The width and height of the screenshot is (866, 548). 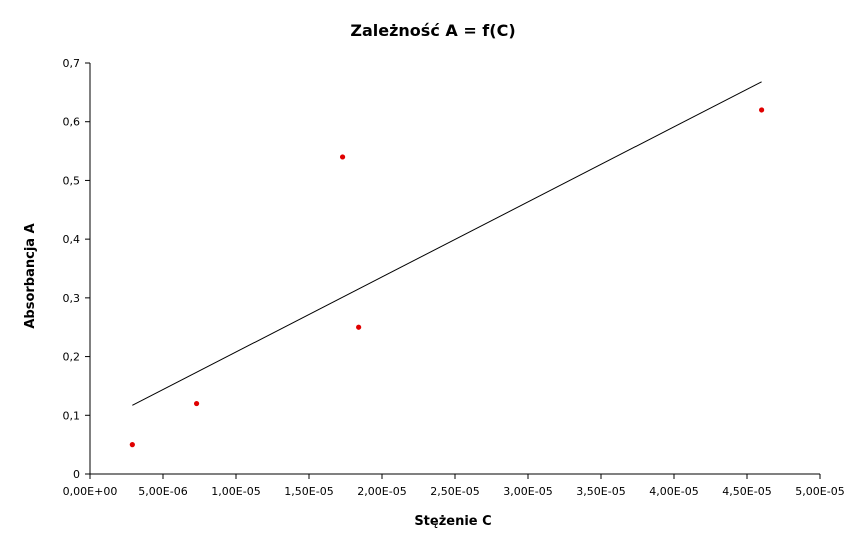 What do you see at coordinates (72, 357) in the screenshot?
I see `y-tick-label: 0,2` at bounding box center [72, 357].